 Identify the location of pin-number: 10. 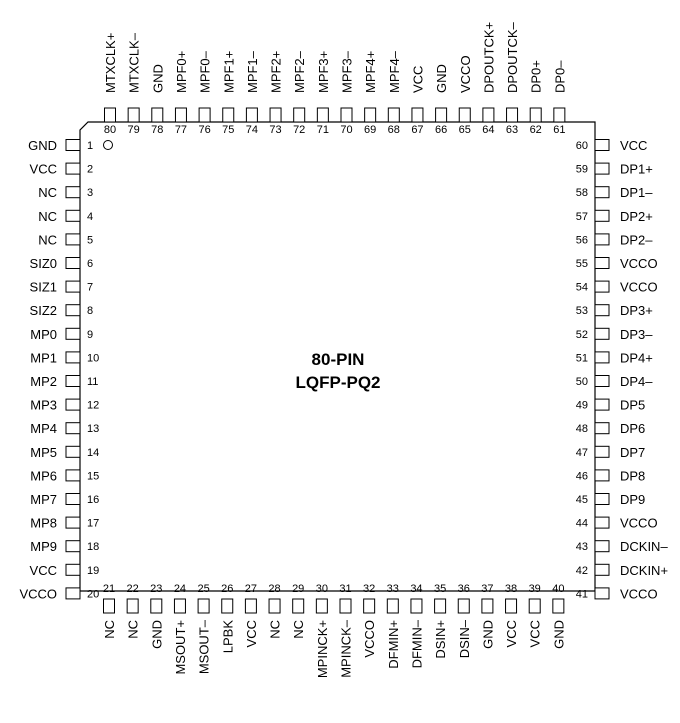
(93, 358).